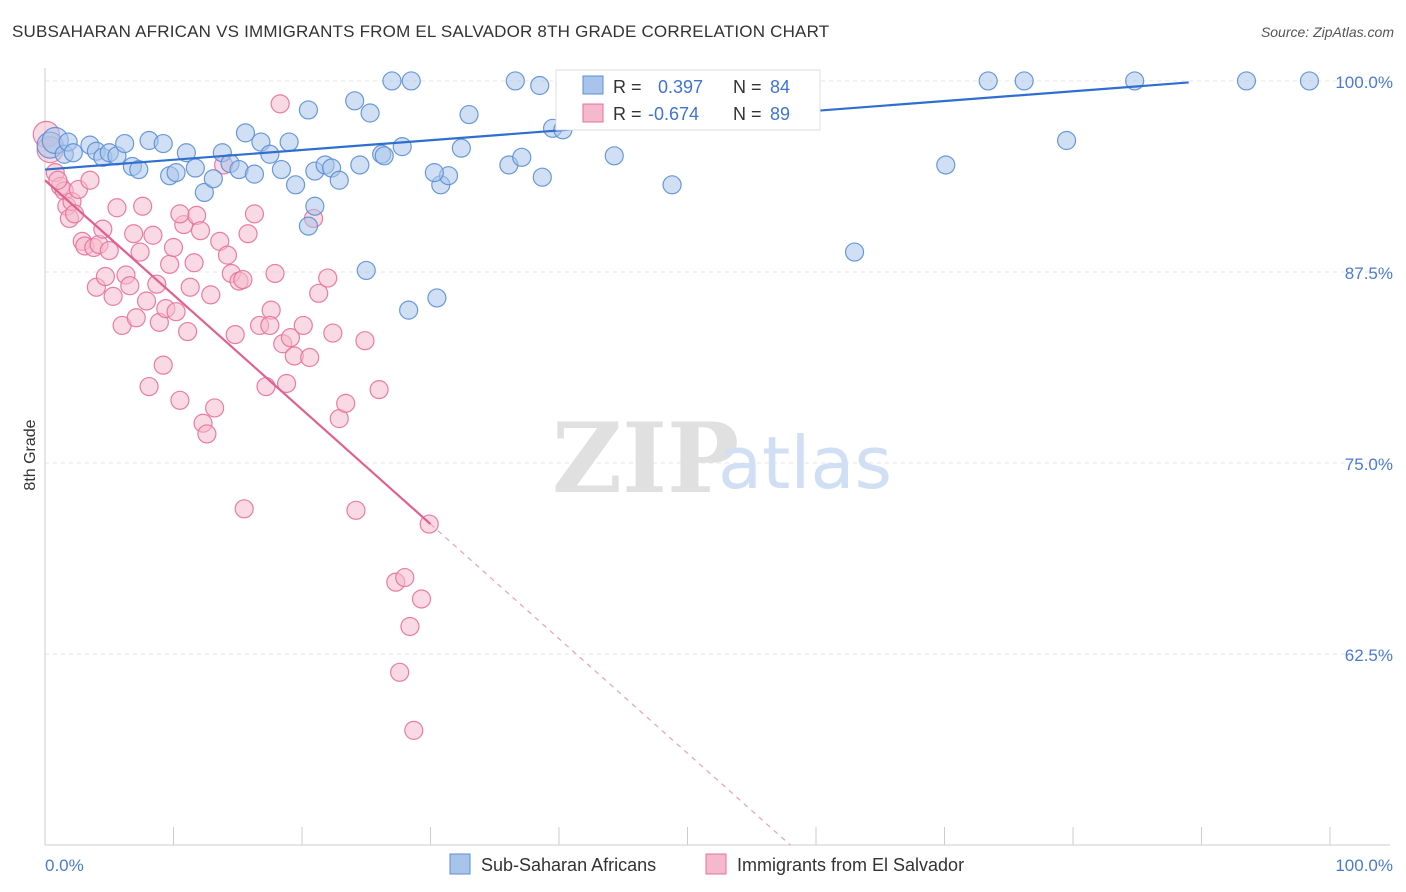 The width and height of the screenshot is (1406, 892). I want to click on watermark-atlas: atlas, so click(805, 463).